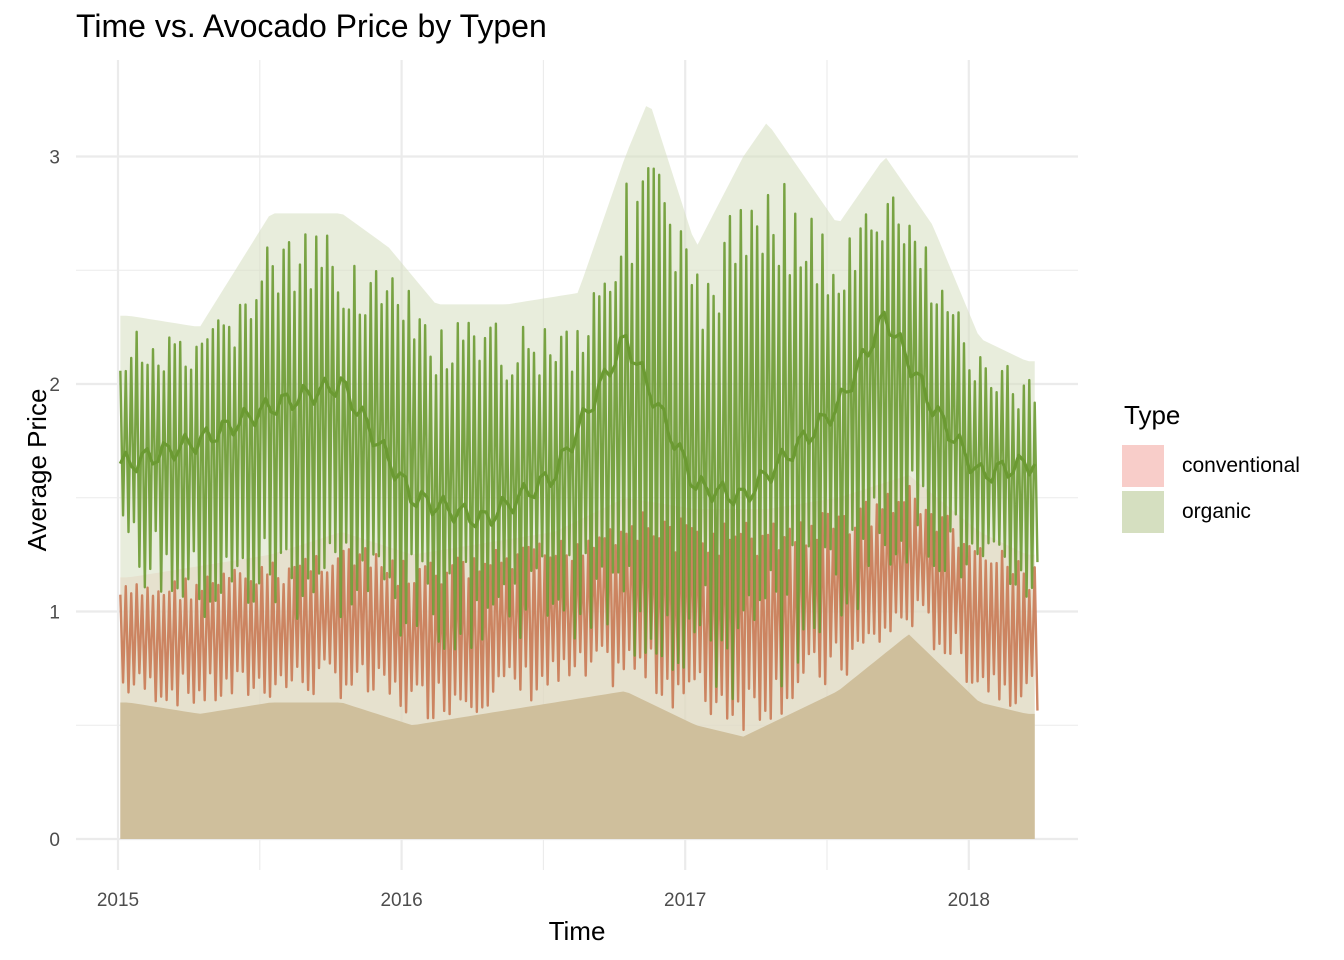 Image resolution: width=1344 pixels, height=960 pixels. Describe the element at coordinates (54, 385) in the screenshot. I see `y-tick-label: 2` at that location.